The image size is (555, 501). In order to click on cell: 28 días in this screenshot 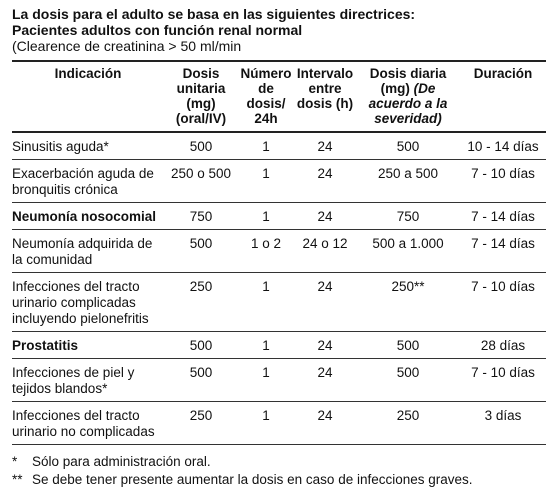, I will do `click(503, 345)`.